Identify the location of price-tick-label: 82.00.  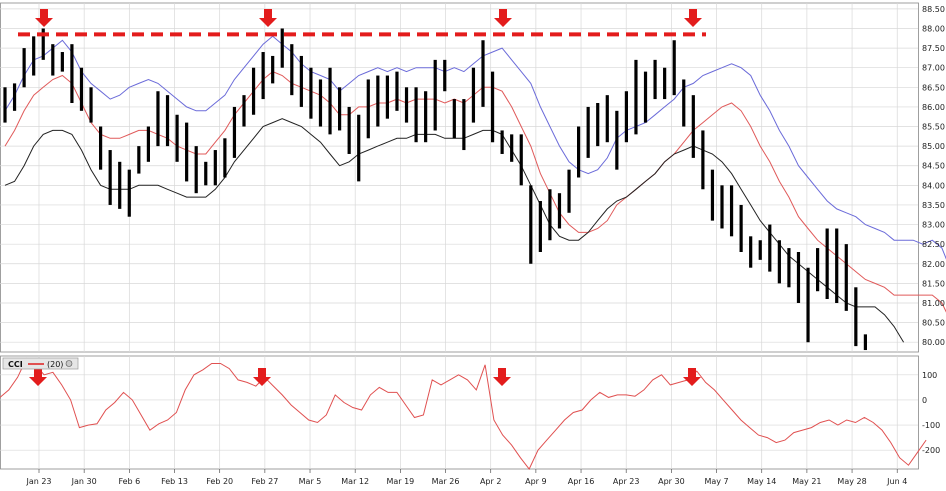
(933, 264).